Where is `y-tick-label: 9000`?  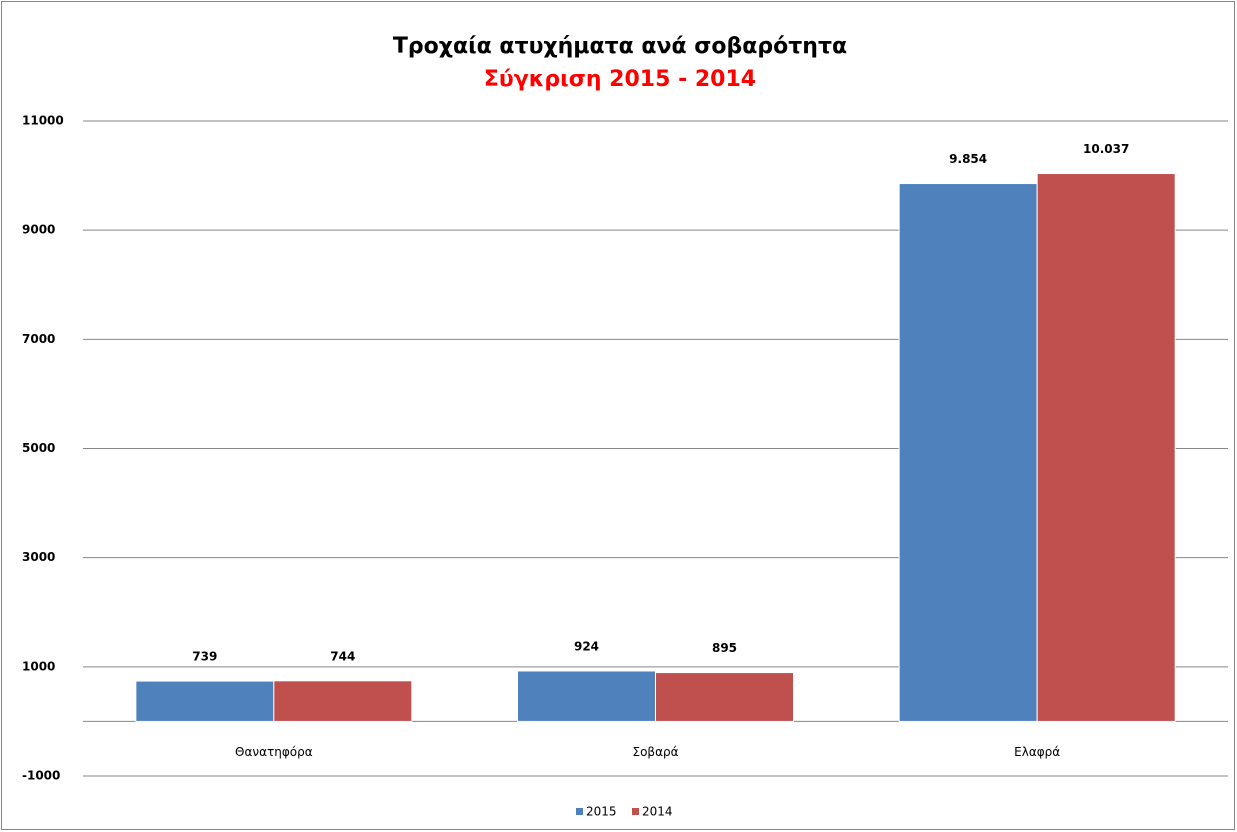
y-tick-label: 9000 is located at coordinates (38, 230).